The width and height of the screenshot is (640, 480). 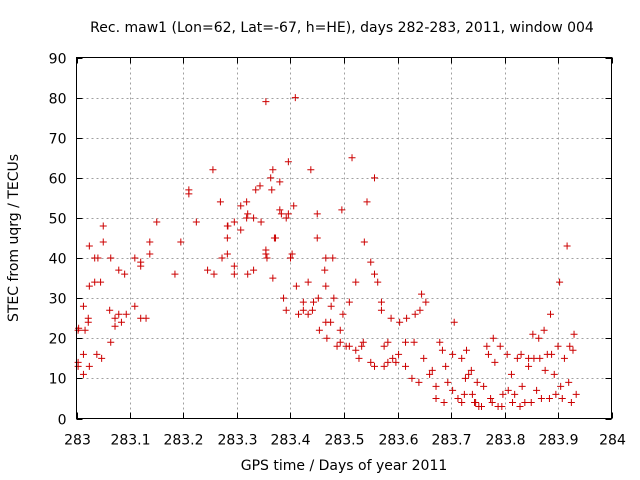 What do you see at coordinates (183, 441) in the screenshot?
I see `x-tick-label: 283.2` at bounding box center [183, 441].